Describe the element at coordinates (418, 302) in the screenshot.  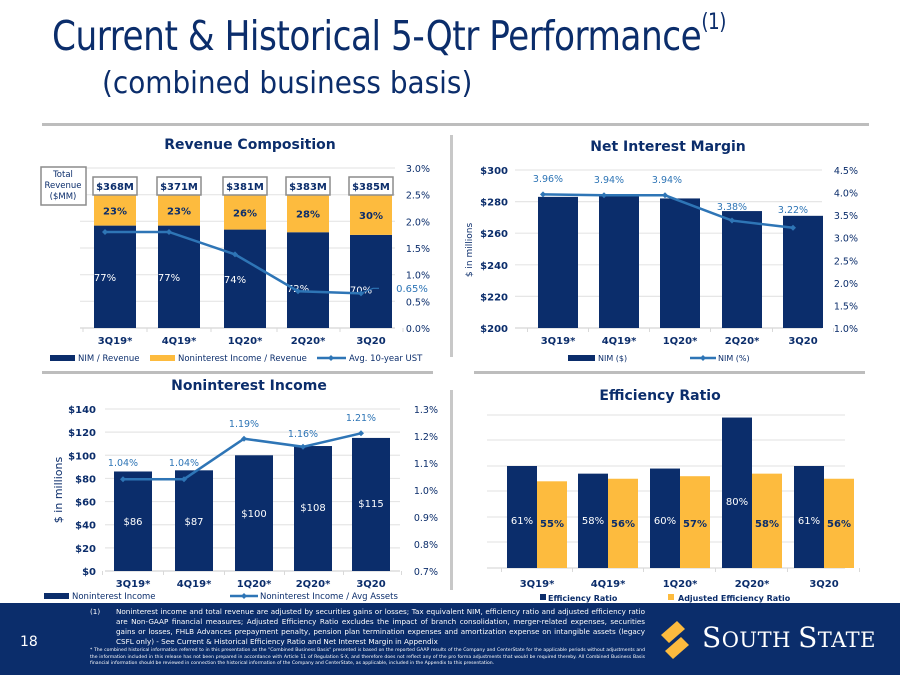
I see `y2-tick-label: 0.5%` at that location.